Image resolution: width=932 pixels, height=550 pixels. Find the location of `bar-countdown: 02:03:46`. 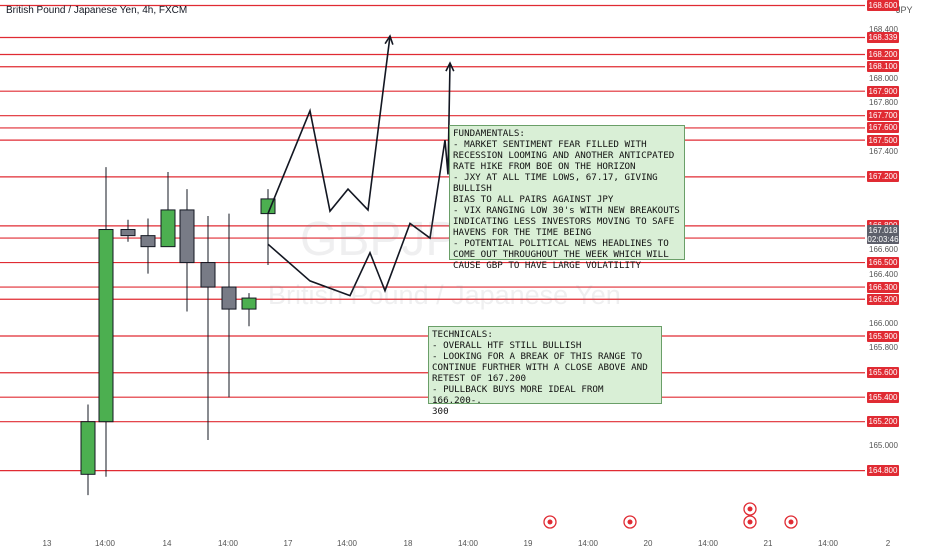

bar-countdown: 02:03:46 is located at coordinates (883, 239).